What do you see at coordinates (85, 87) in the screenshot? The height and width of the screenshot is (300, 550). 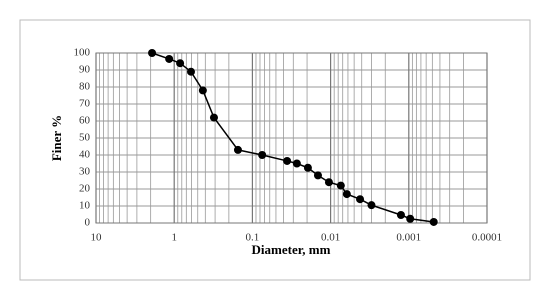 I see `y-tick-label: 80` at bounding box center [85, 87].